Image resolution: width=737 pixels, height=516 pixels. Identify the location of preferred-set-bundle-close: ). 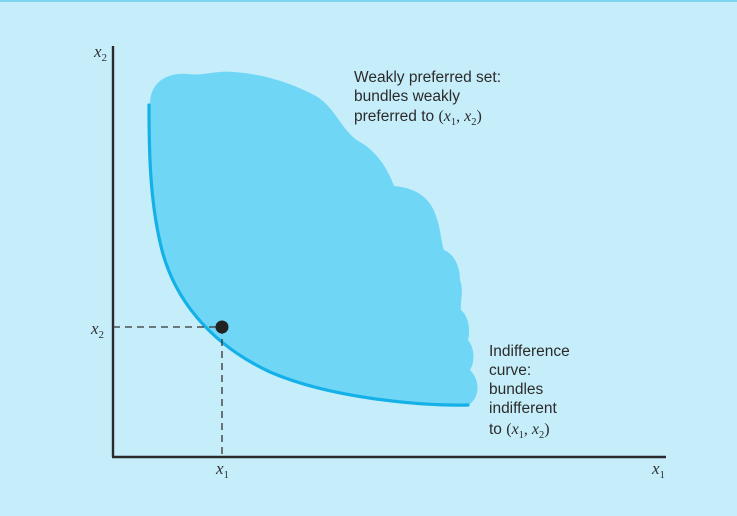
(478, 116).